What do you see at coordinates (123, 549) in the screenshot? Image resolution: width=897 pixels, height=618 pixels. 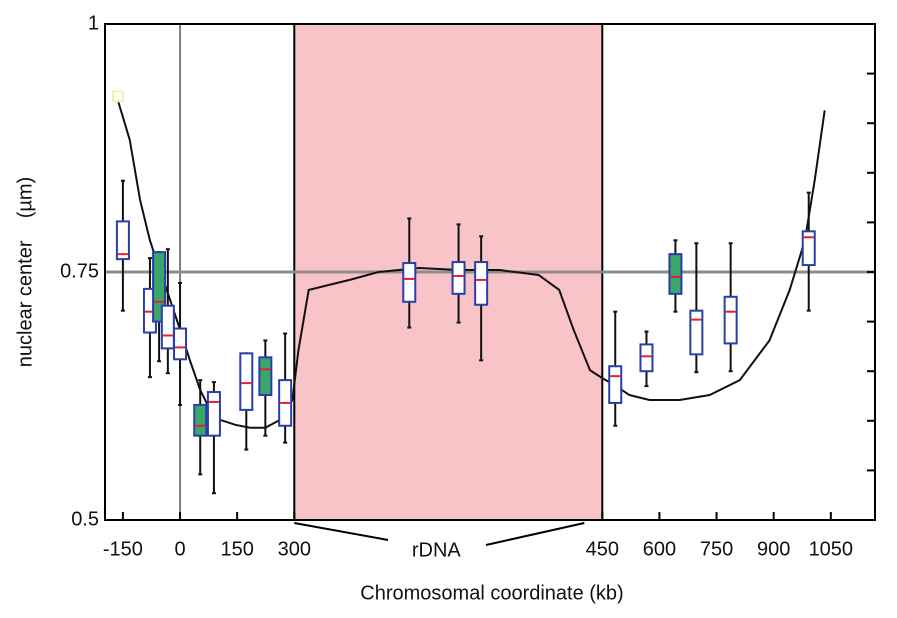 I see `x-tick-label: -150` at bounding box center [123, 549].